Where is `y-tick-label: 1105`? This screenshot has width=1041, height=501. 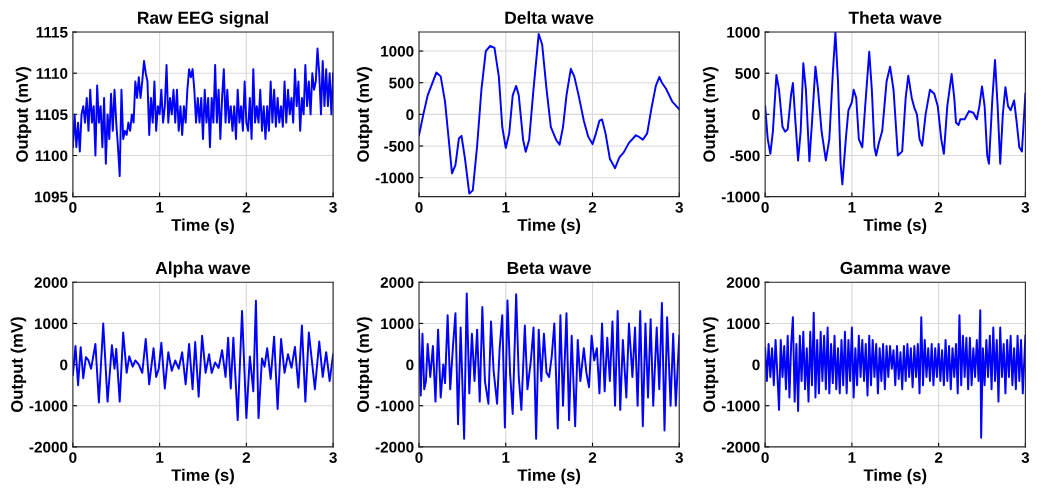
y-tick-label: 1105 is located at coordinates (51, 115).